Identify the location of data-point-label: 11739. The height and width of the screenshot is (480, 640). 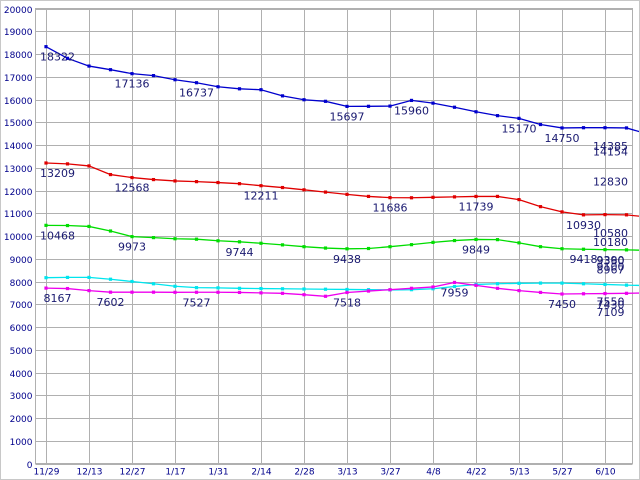
(476, 206).